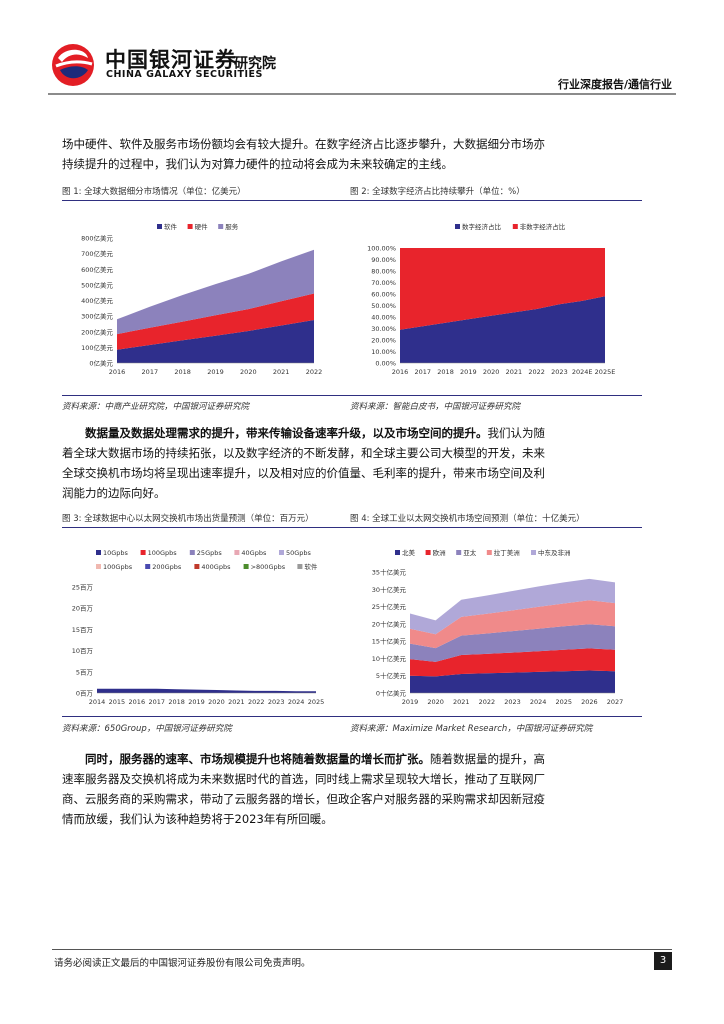  I want to click on y-tick-label: 700亿美元, so click(97, 253).